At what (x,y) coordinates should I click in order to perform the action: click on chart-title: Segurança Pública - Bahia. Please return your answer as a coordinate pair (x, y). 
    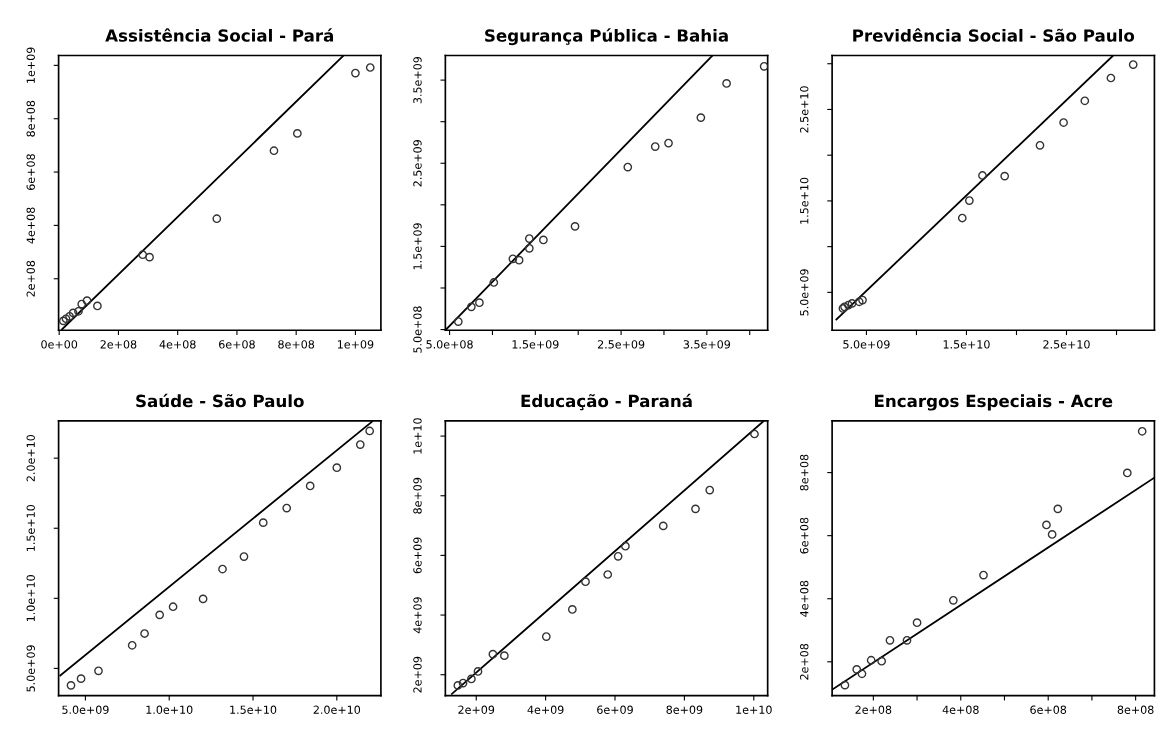
    Looking at the image, I should click on (606, 37).